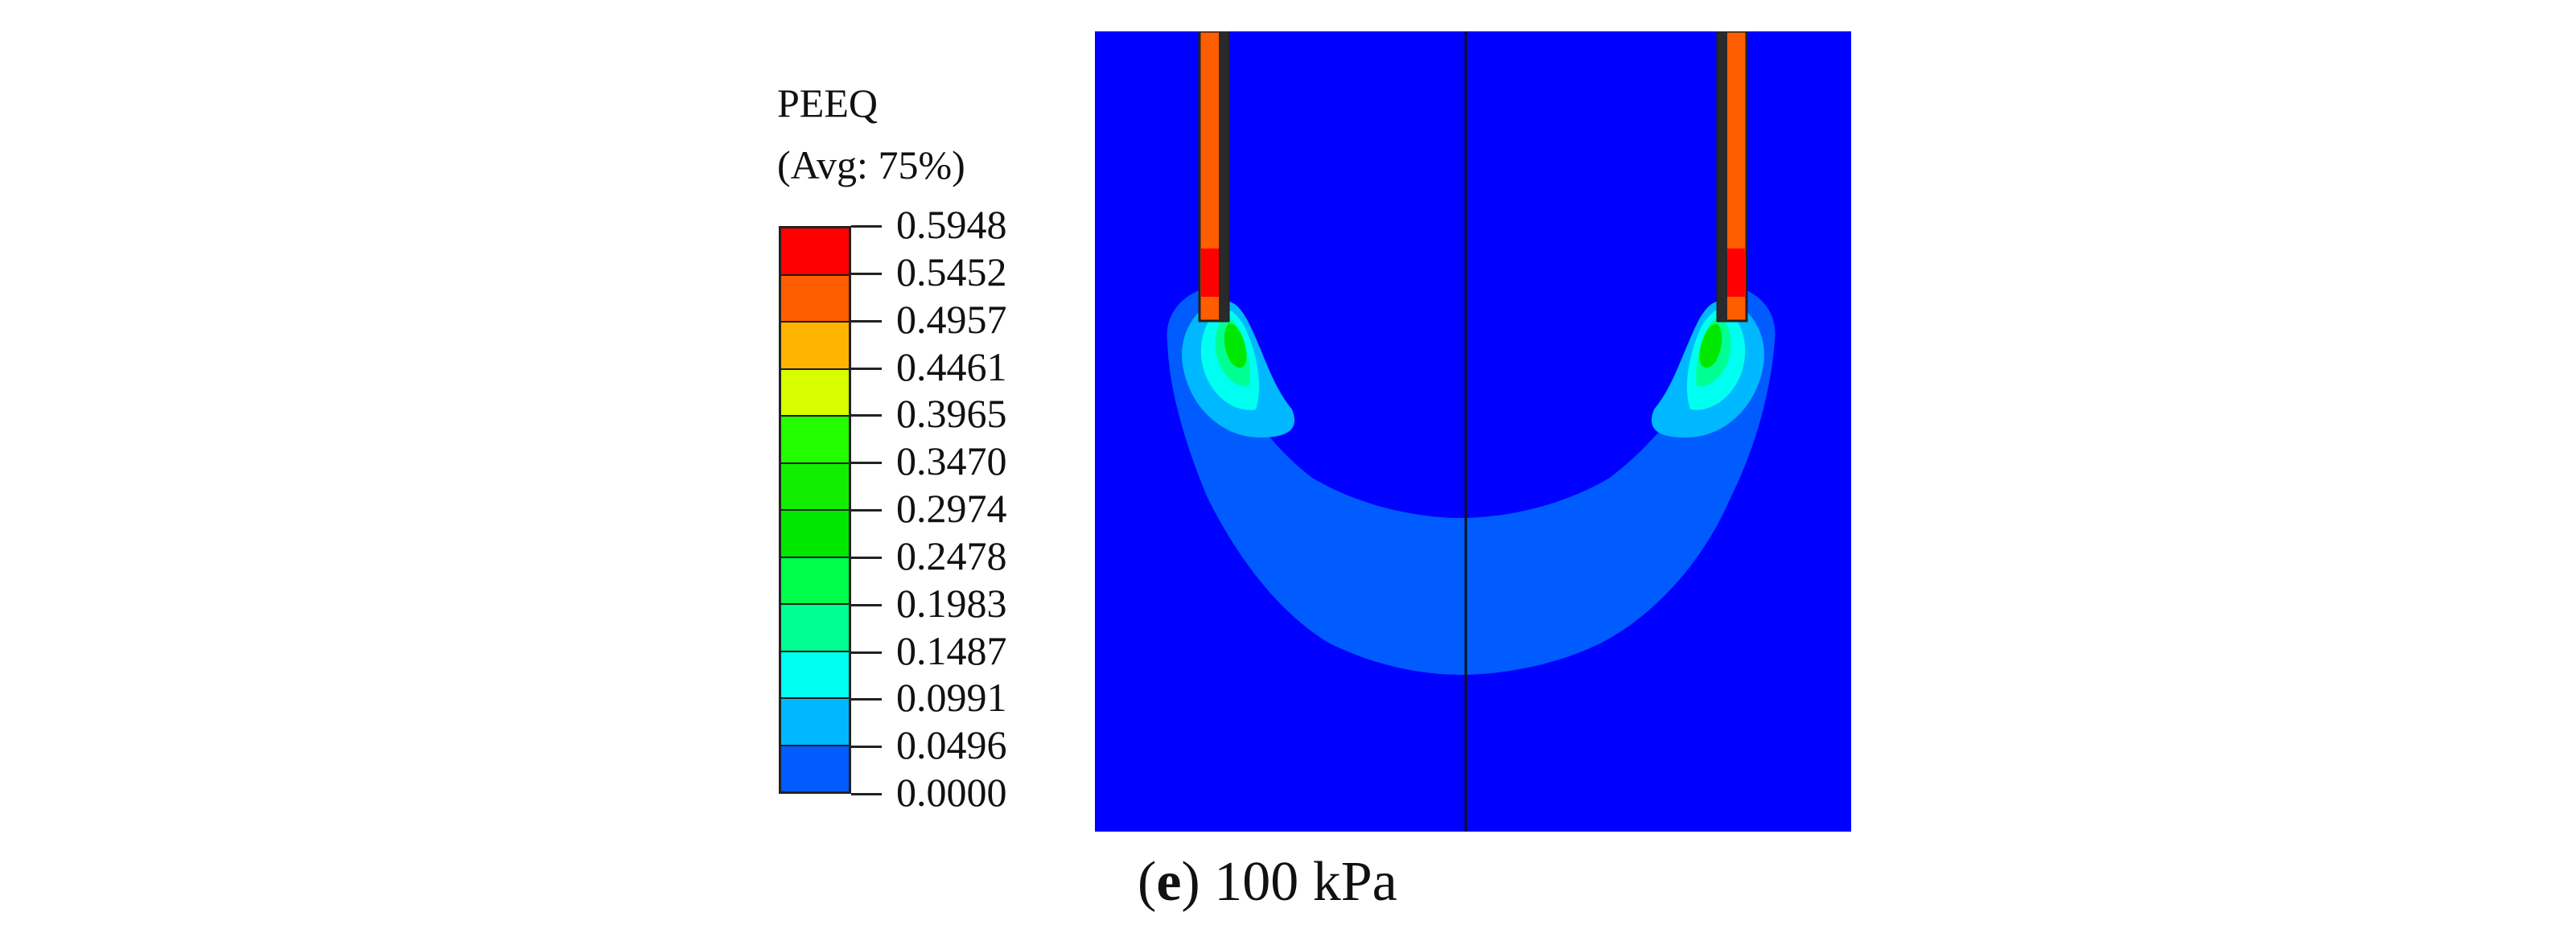 Image resolution: width=2576 pixels, height=941 pixels. What do you see at coordinates (1169, 882) in the screenshot?
I see `caption-letter: e` at bounding box center [1169, 882].